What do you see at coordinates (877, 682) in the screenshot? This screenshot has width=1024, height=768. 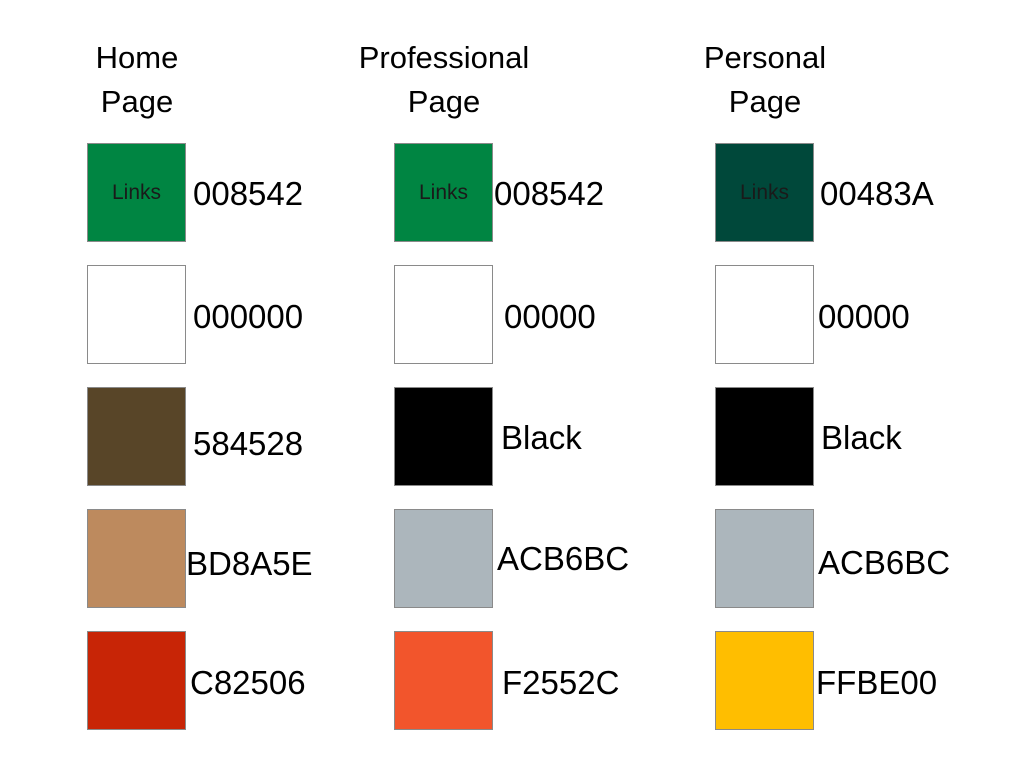 I see `hex-code: FFBE00` at bounding box center [877, 682].